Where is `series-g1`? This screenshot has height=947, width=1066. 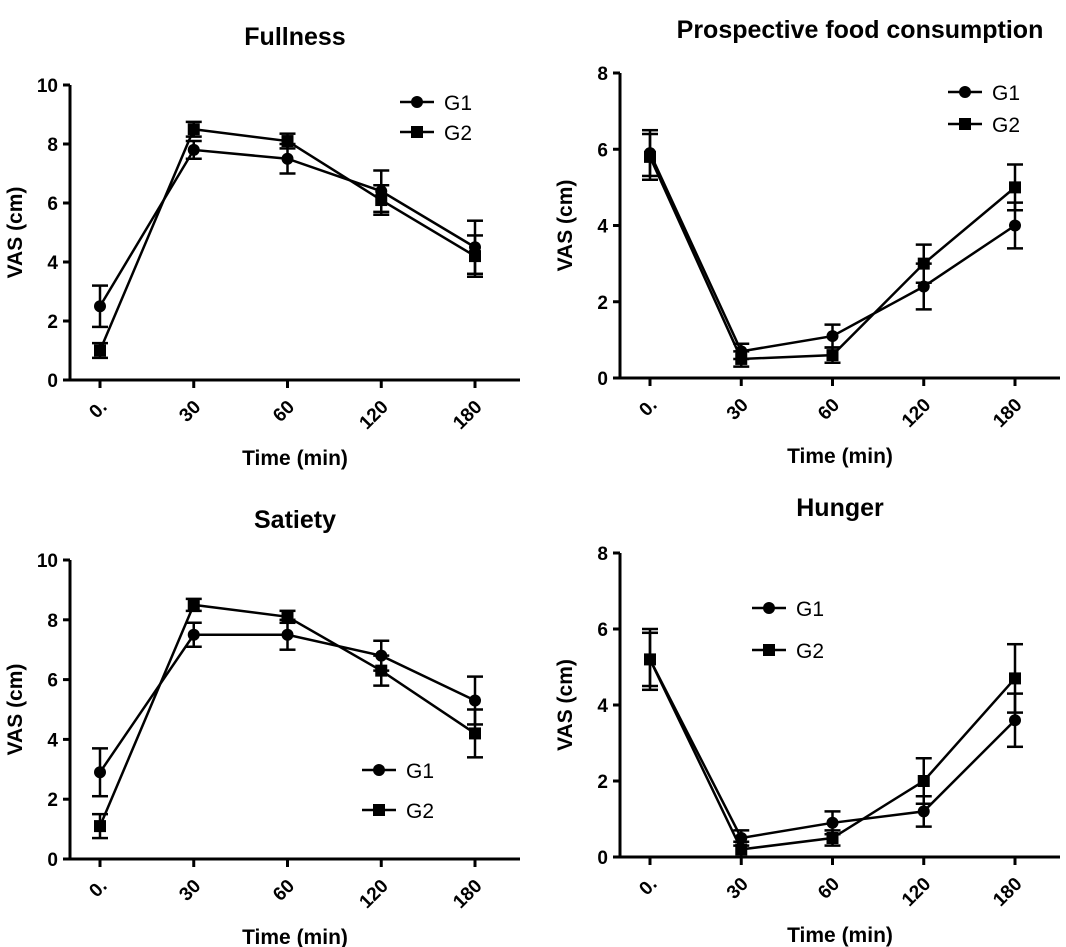
series-g1 is located at coordinates (832, 244).